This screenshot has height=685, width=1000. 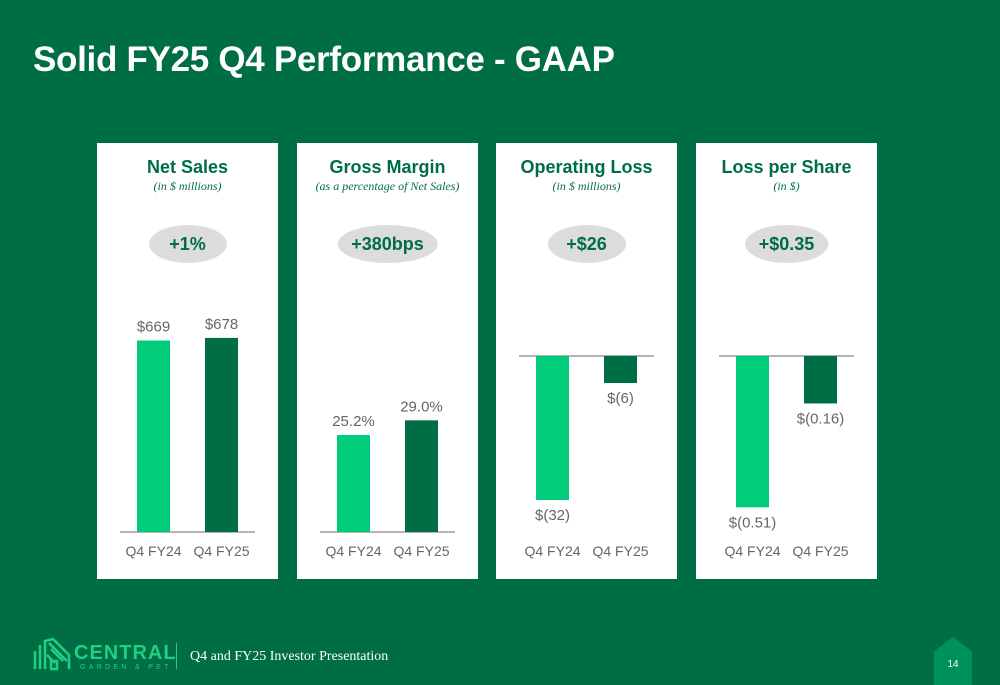 I want to click on data-label: 25.2%, so click(x=353, y=421).